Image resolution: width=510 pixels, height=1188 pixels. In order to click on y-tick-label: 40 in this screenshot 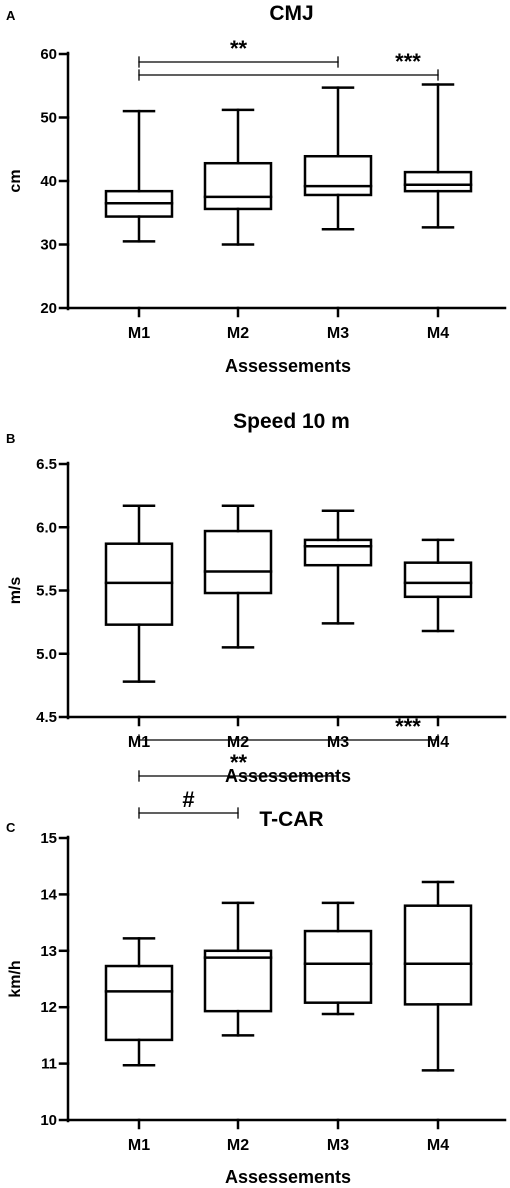, I will do `click(48, 181)`.